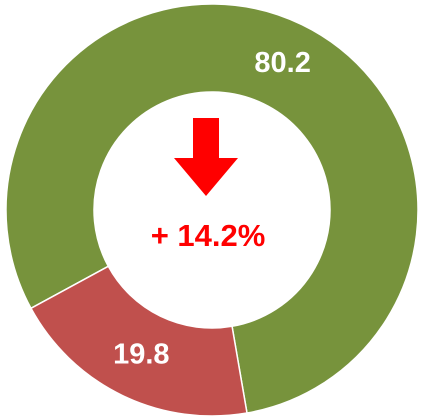 This screenshot has width=424, height=418. I want to click on down-arrow, so click(206, 157).